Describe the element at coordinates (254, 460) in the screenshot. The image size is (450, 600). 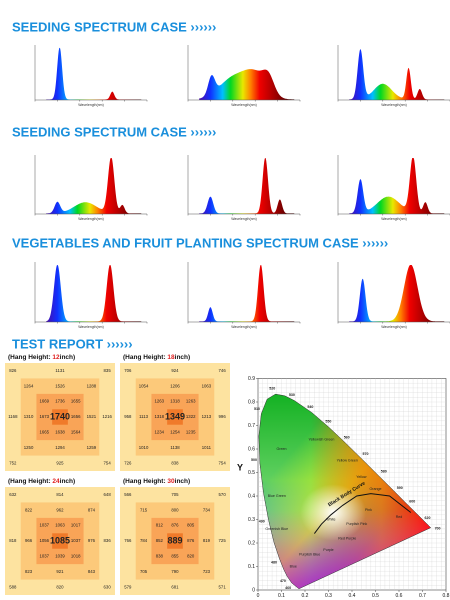
I see `wavelength-label: 500` at that location.